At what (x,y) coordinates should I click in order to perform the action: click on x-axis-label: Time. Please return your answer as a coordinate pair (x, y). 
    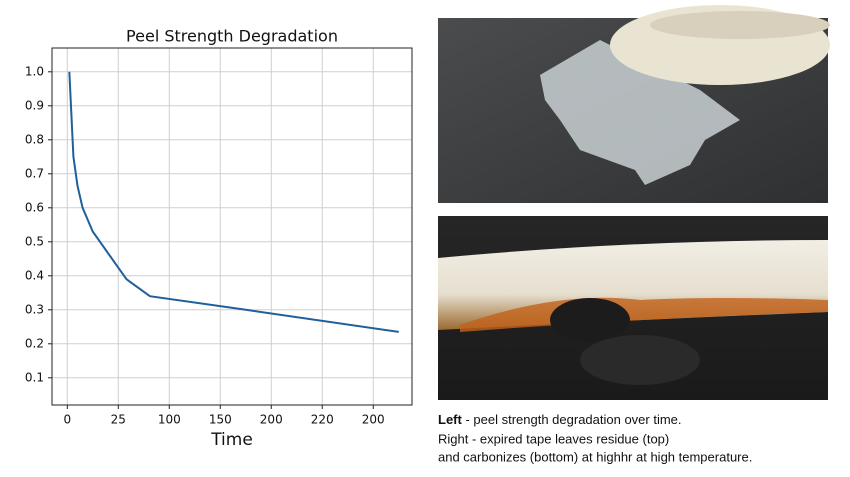
    Looking at the image, I should click on (231, 440).